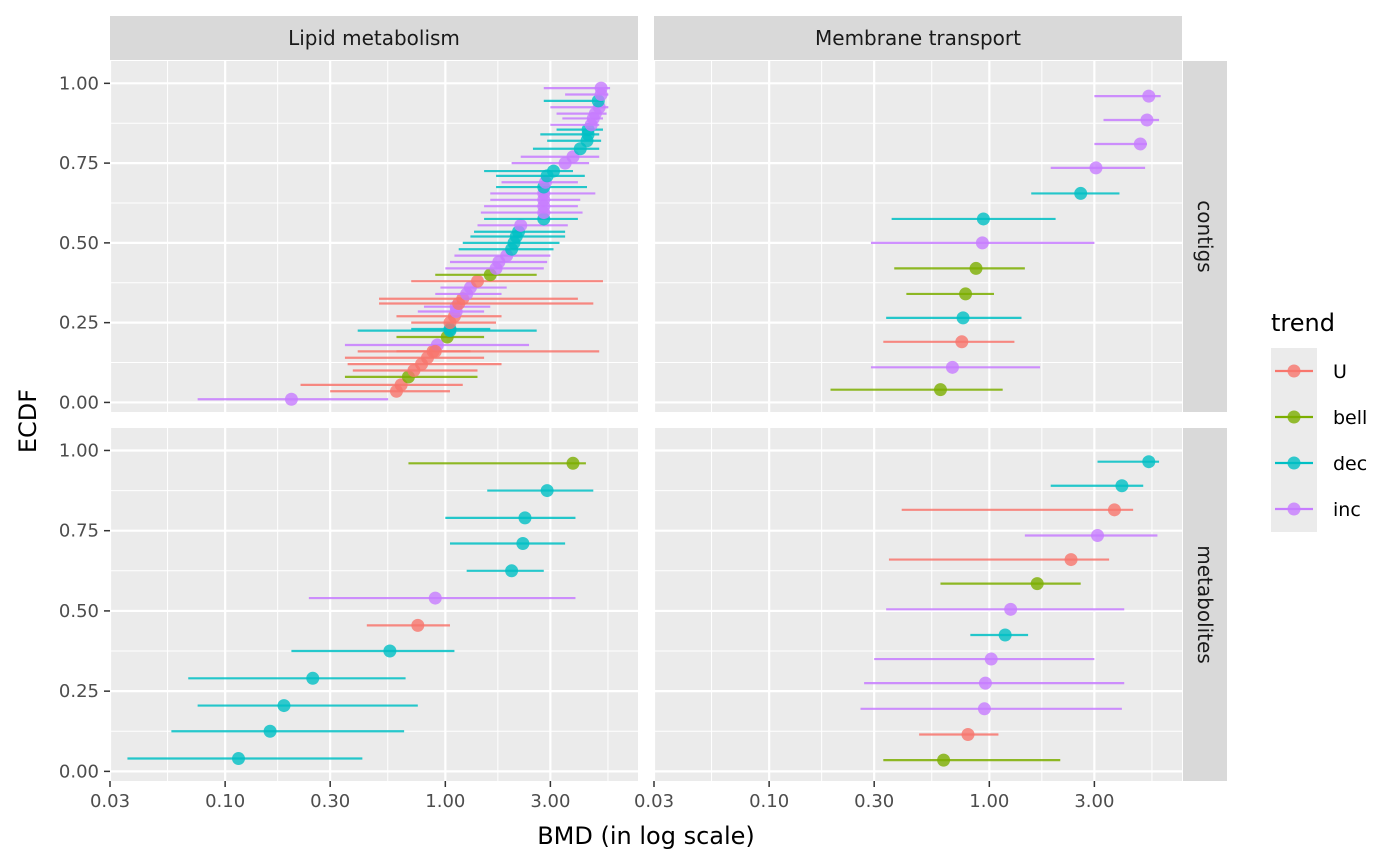 The height and width of the screenshot is (866, 1400). Describe the element at coordinates (1316, 509) in the screenshot. I see `legend-item-inc: inc` at that location.